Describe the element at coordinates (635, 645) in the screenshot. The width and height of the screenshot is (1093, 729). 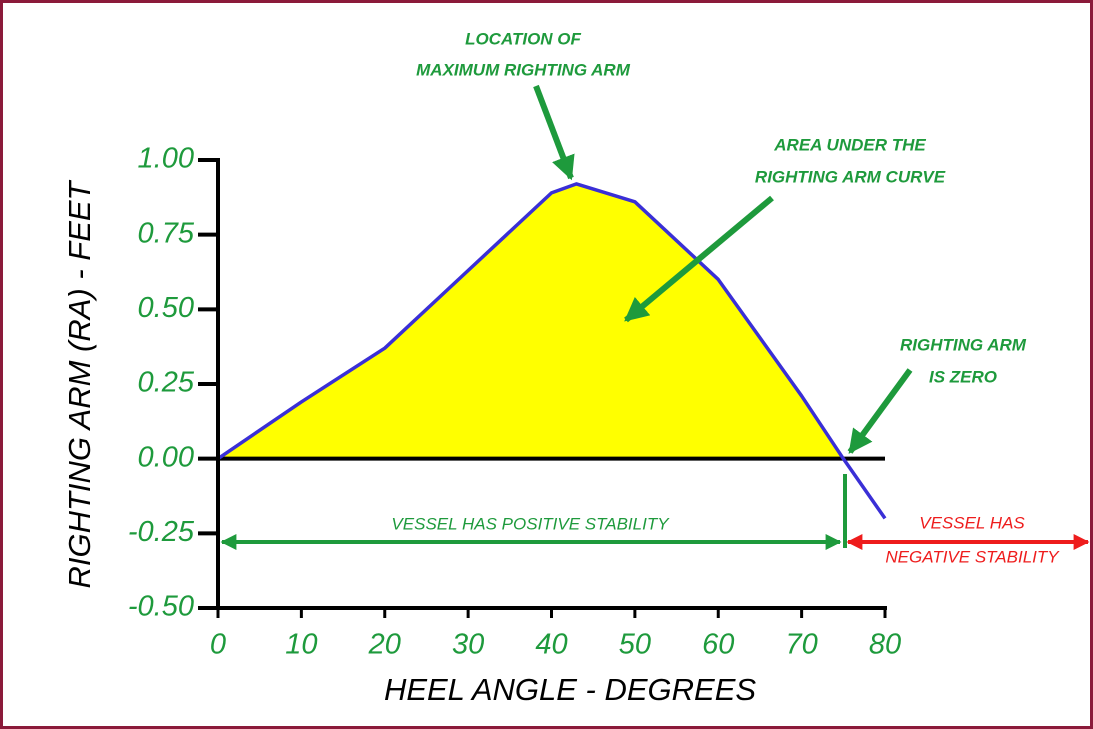
I see `x-tick-label: 50` at that location.